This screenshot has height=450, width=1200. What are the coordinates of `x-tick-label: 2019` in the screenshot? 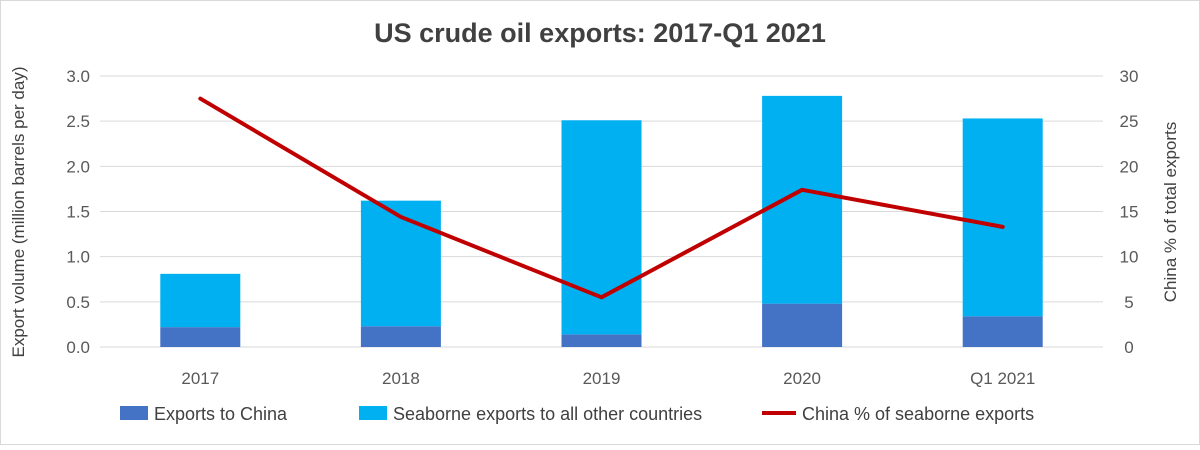 It's located at (602, 378).